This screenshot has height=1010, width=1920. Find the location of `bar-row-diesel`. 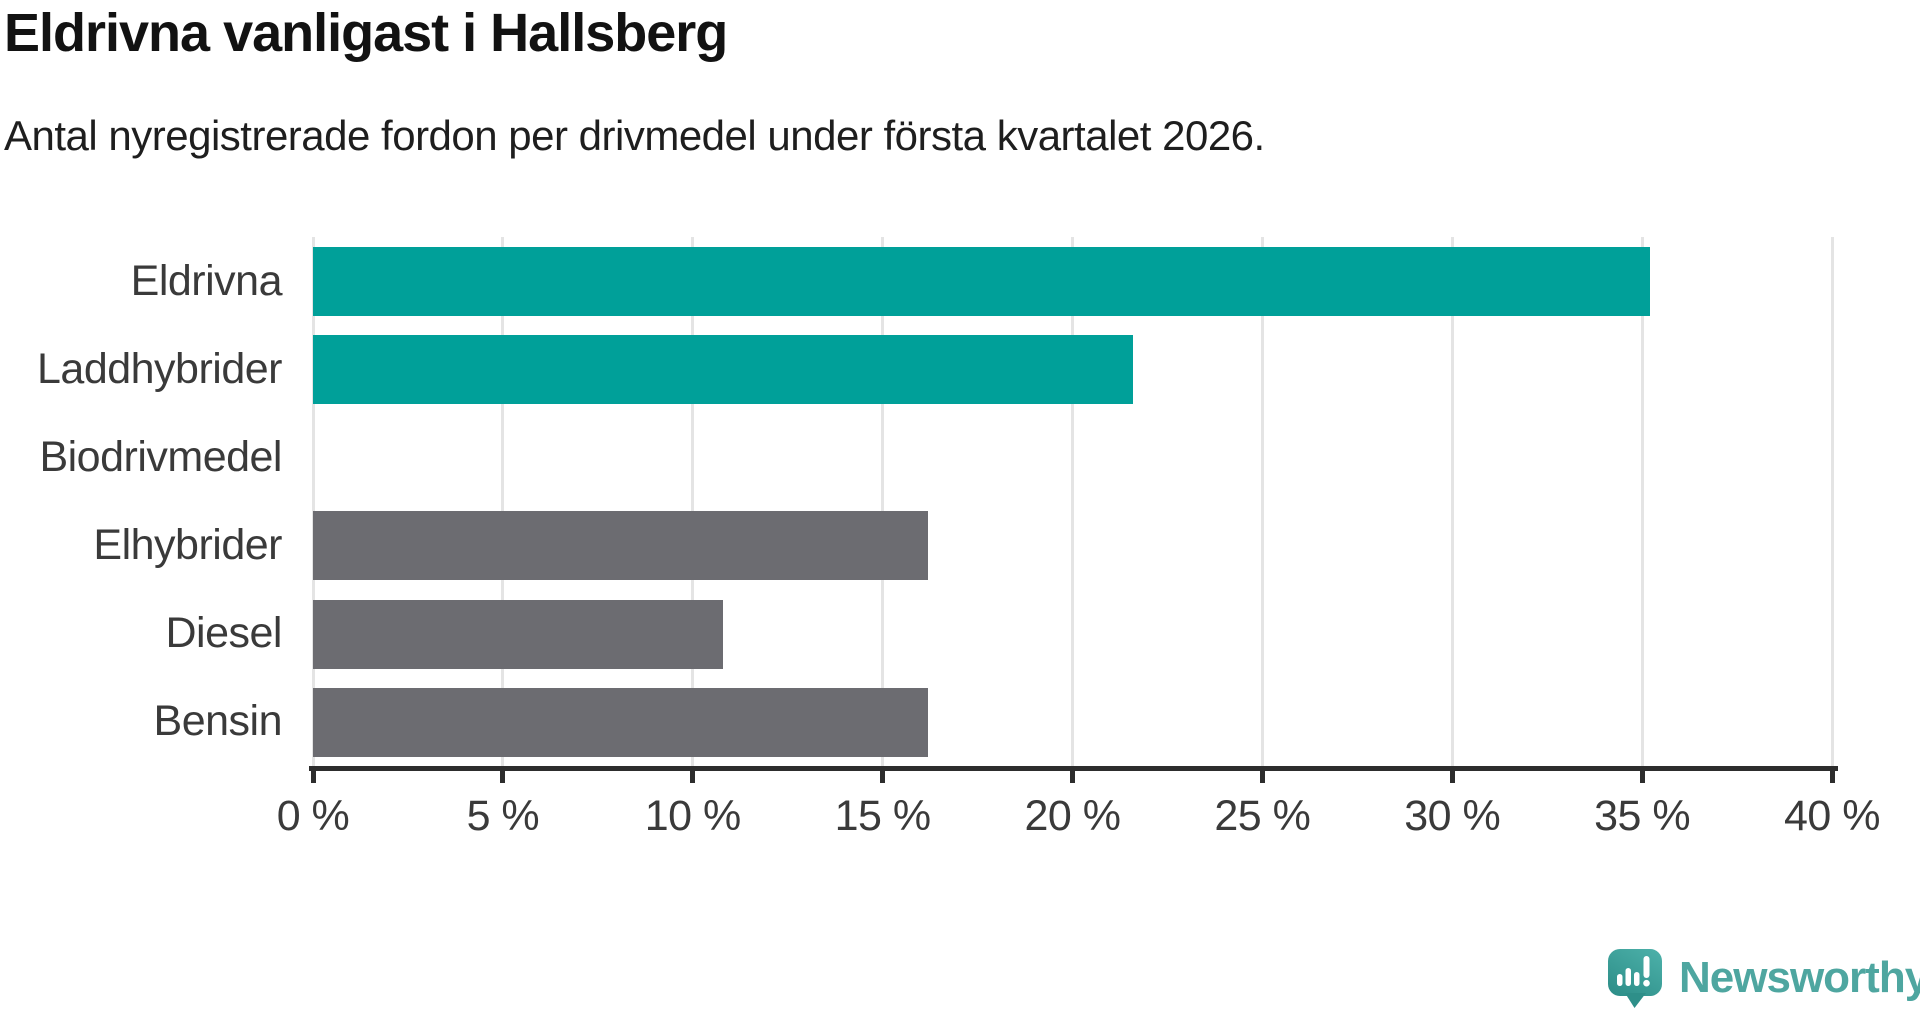

bar-row-diesel is located at coordinates (1072, 634).